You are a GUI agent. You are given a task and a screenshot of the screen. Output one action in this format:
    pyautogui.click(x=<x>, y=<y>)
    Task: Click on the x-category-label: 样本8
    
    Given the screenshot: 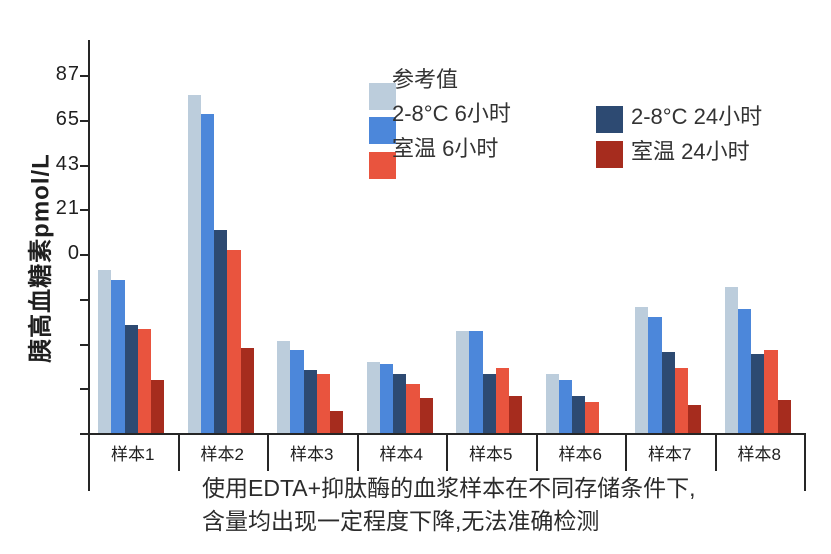 What is the action you would take?
    pyautogui.click(x=759, y=454)
    